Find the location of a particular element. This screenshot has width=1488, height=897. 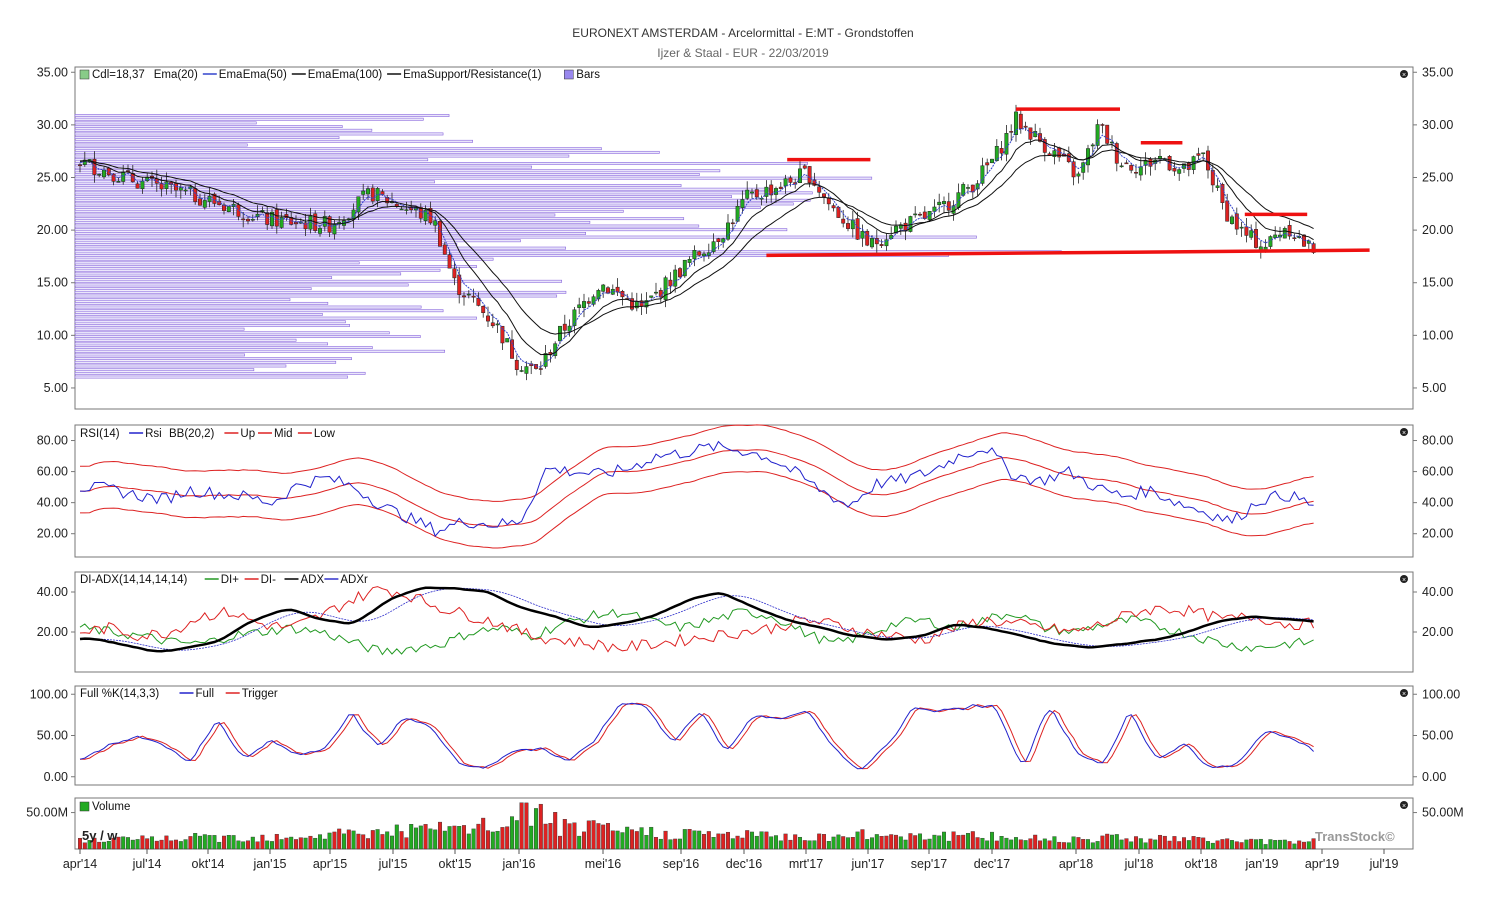

legend-label: DI+ is located at coordinates (230, 580).